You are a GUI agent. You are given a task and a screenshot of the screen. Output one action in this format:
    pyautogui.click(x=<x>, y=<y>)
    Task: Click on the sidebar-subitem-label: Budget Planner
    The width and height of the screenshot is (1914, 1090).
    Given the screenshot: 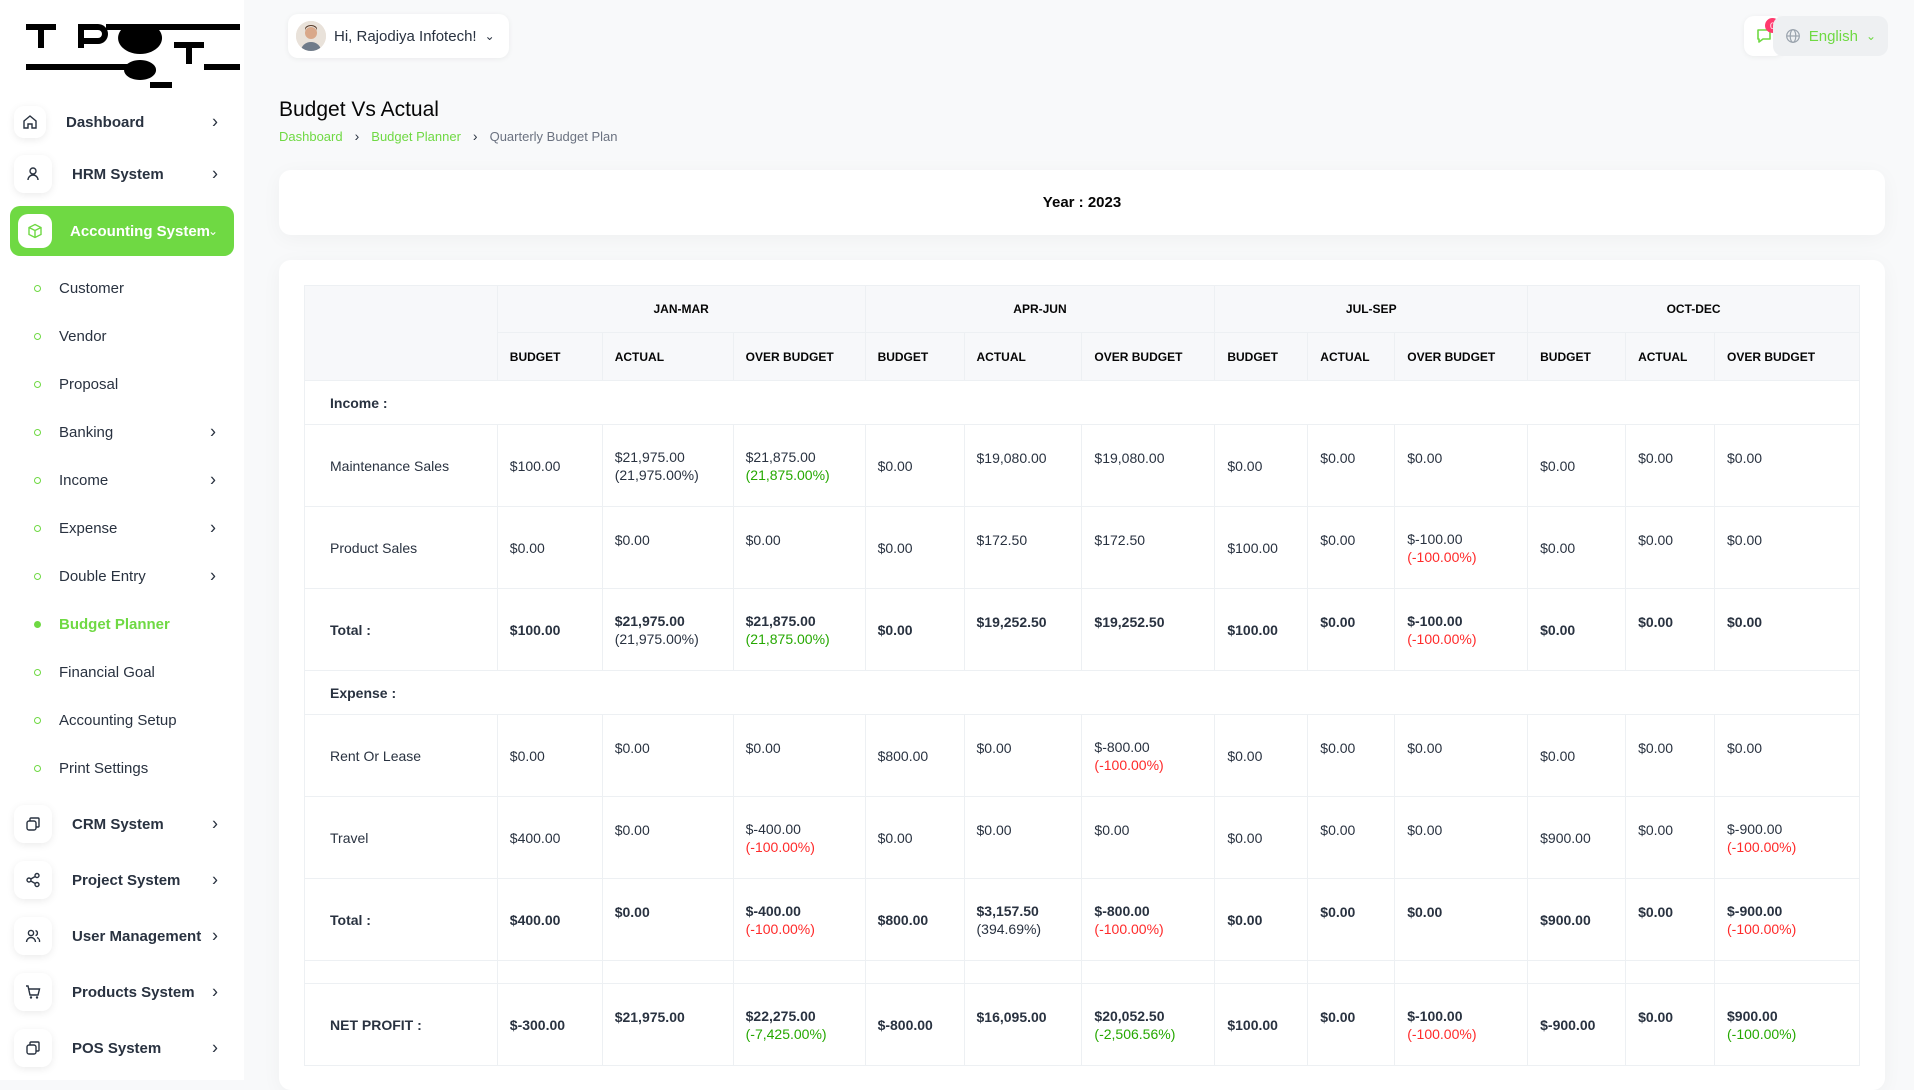 What is the action you would take?
    pyautogui.click(x=114, y=624)
    